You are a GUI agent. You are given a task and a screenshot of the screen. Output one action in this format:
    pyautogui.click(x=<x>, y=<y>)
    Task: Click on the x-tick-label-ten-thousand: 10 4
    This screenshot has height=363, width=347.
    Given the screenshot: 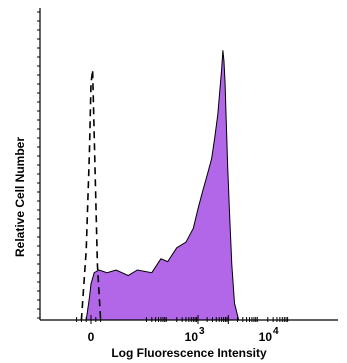 What is the action you would take?
    pyautogui.click(x=269, y=335)
    